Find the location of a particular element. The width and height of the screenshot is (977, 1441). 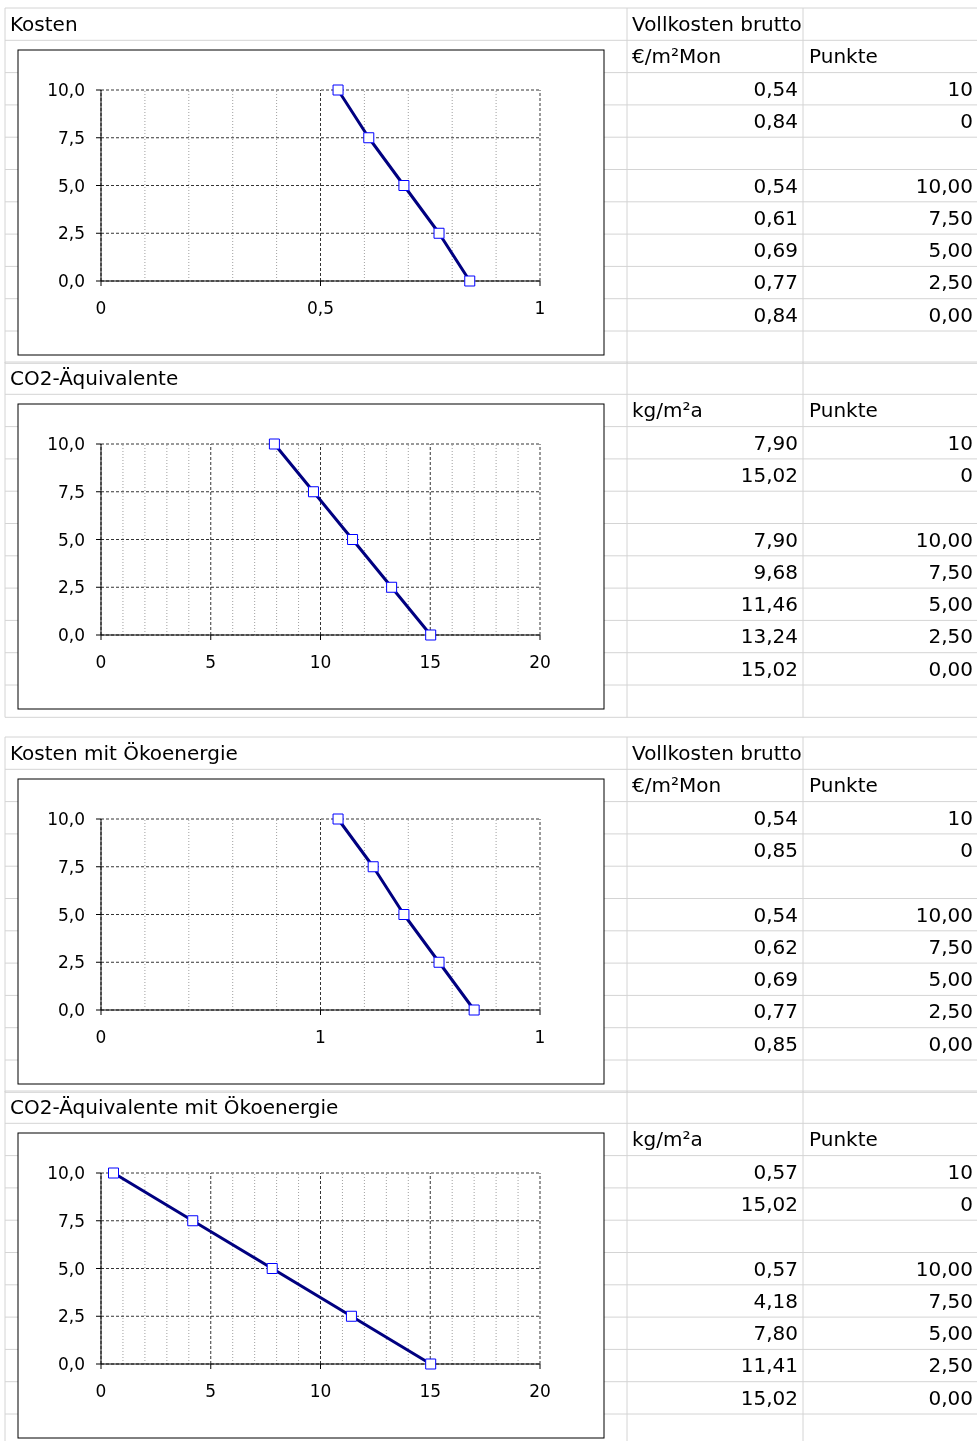

text: 0,77 is located at coordinates (775, 282).